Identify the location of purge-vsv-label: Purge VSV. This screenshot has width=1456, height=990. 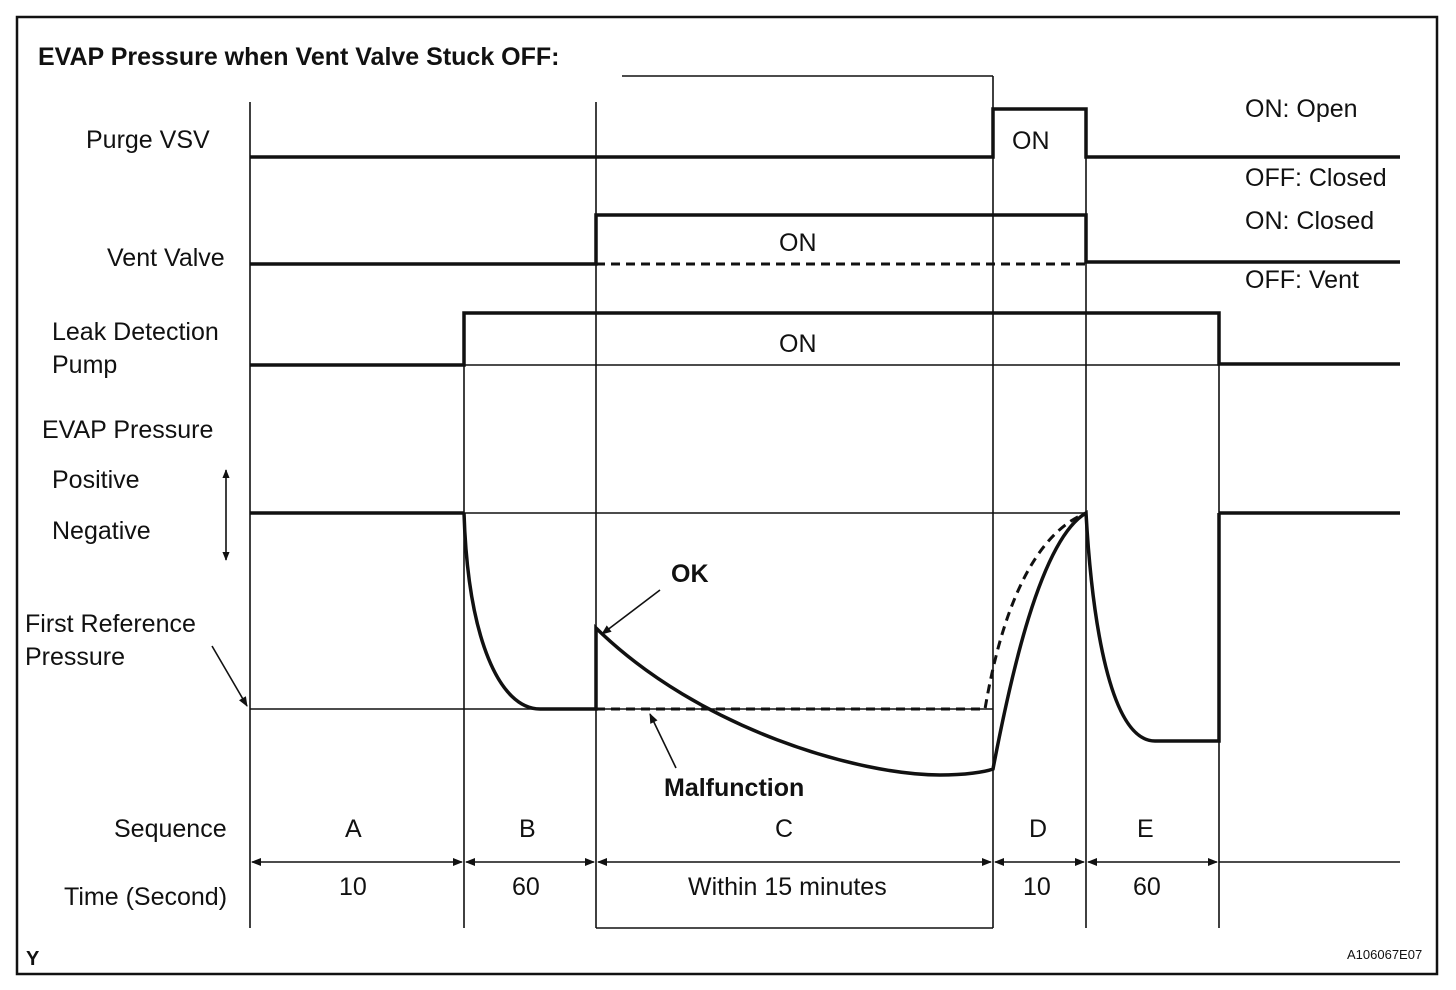
(148, 140).